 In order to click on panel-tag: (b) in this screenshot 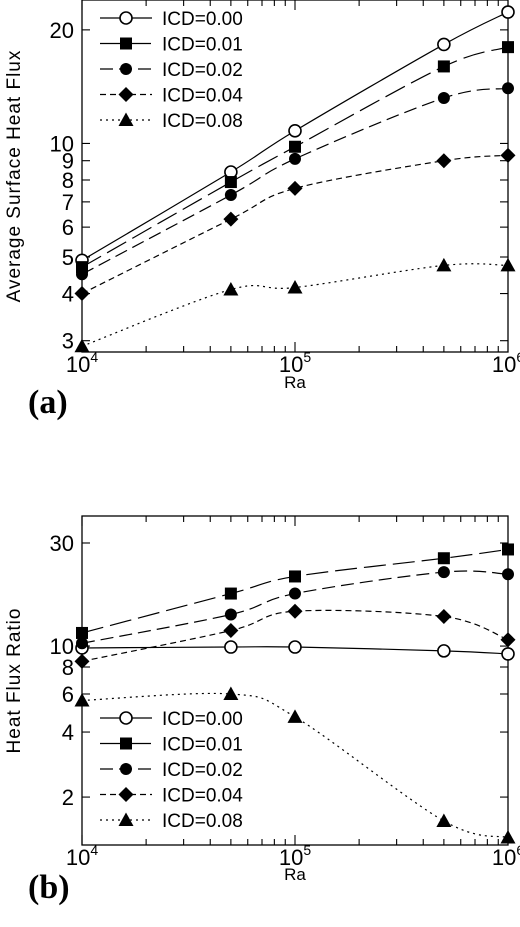, I will do `click(49, 887)`.